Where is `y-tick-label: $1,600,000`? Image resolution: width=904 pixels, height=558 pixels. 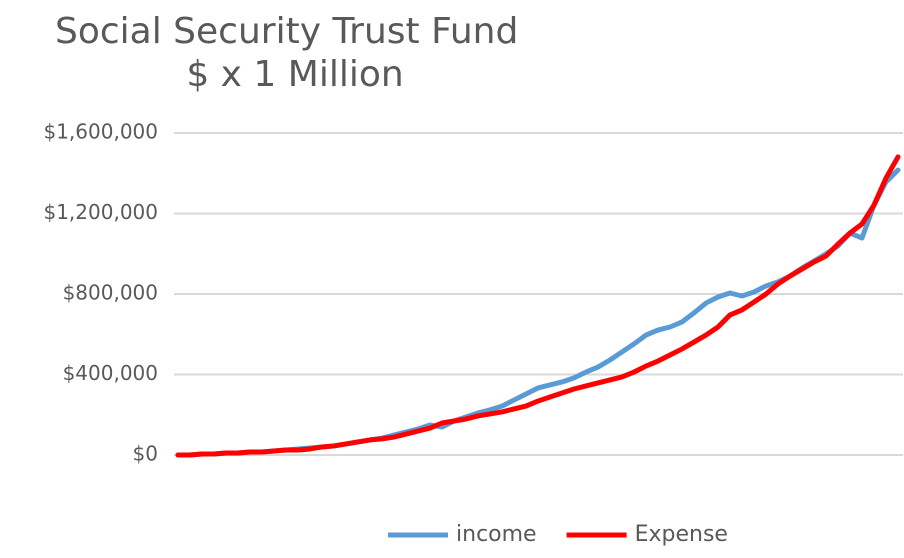
y-tick-label: $1,600,000 is located at coordinates (100, 132).